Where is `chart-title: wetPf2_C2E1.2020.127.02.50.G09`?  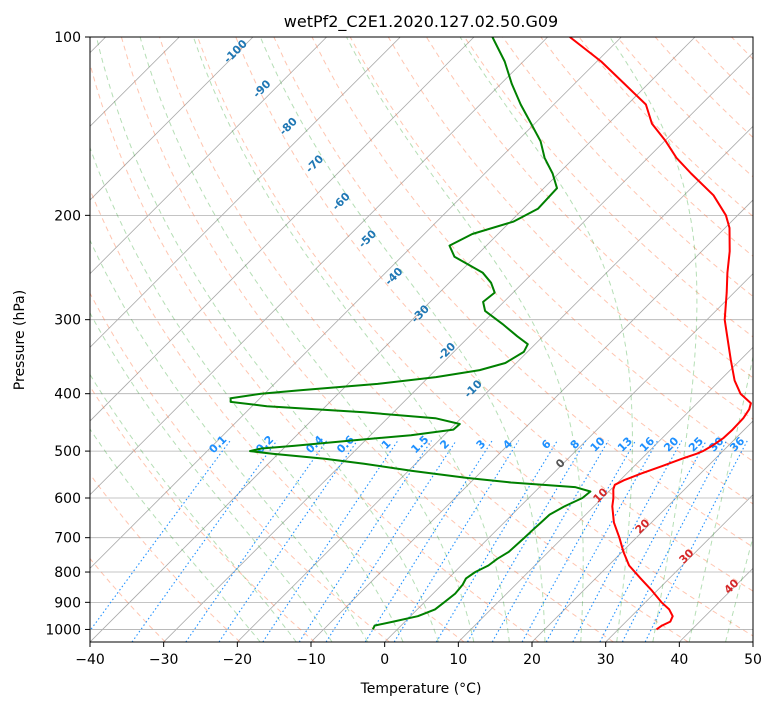 chart-title: wetPf2_C2E1.2020.127.02.50.G09 is located at coordinates (421, 22).